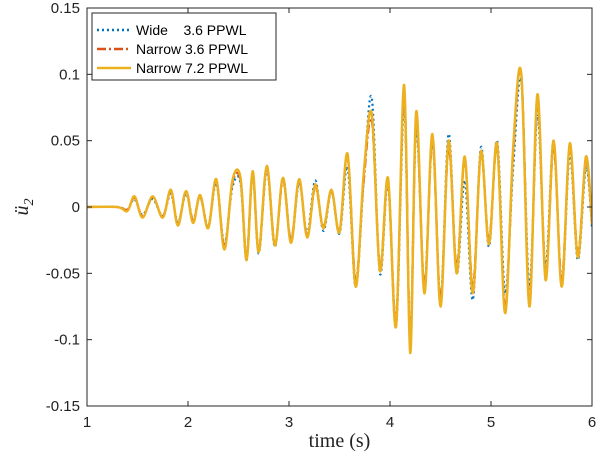 Image resolution: width=598 pixels, height=460 pixels. I want to click on x-tick-label: 5, so click(491, 422).